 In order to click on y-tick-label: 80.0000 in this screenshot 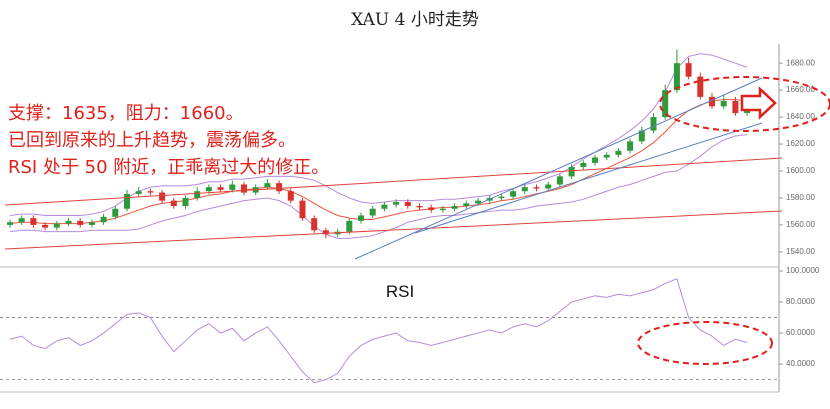, I will do `click(800, 301)`.